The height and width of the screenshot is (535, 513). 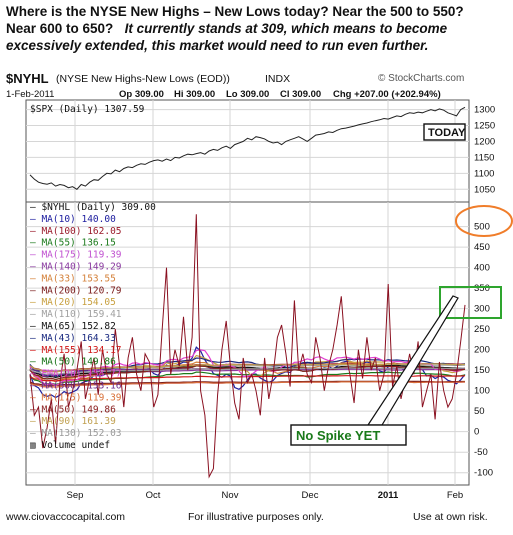 What do you see at coordinates (230, 495) in the screenshot?
I see `x-tick-label: Nov` at bounding box center [230, 495].